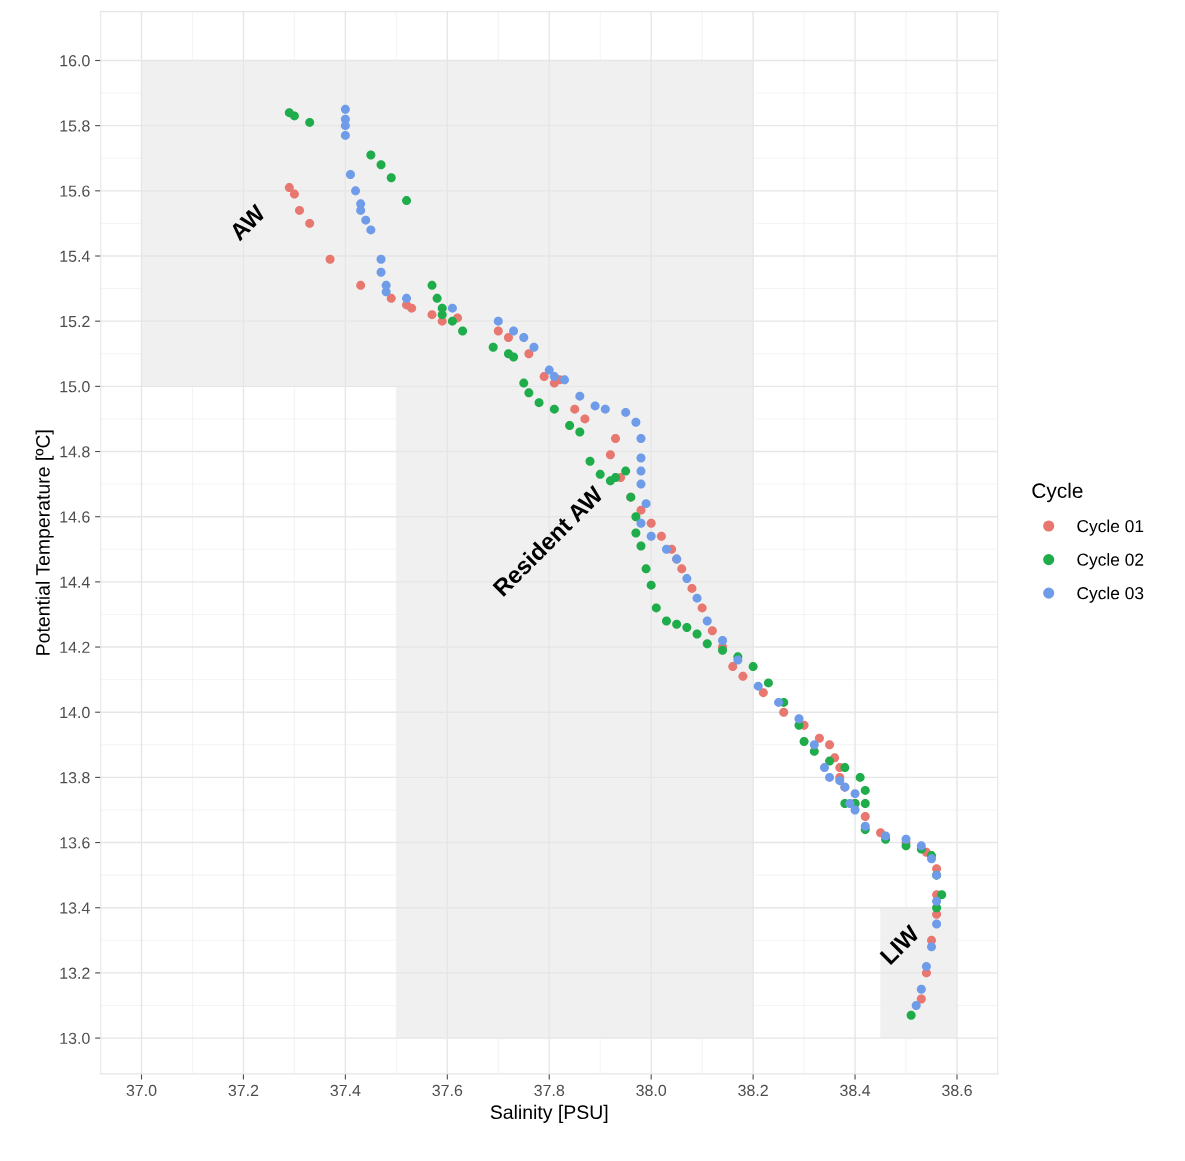 The height and width of the screenshot is (1161, 1185). What do you see at coordinates (75, 647) in the screenshot?
I see `y-tick-label: 14.2` at bounding box center [75, 647].